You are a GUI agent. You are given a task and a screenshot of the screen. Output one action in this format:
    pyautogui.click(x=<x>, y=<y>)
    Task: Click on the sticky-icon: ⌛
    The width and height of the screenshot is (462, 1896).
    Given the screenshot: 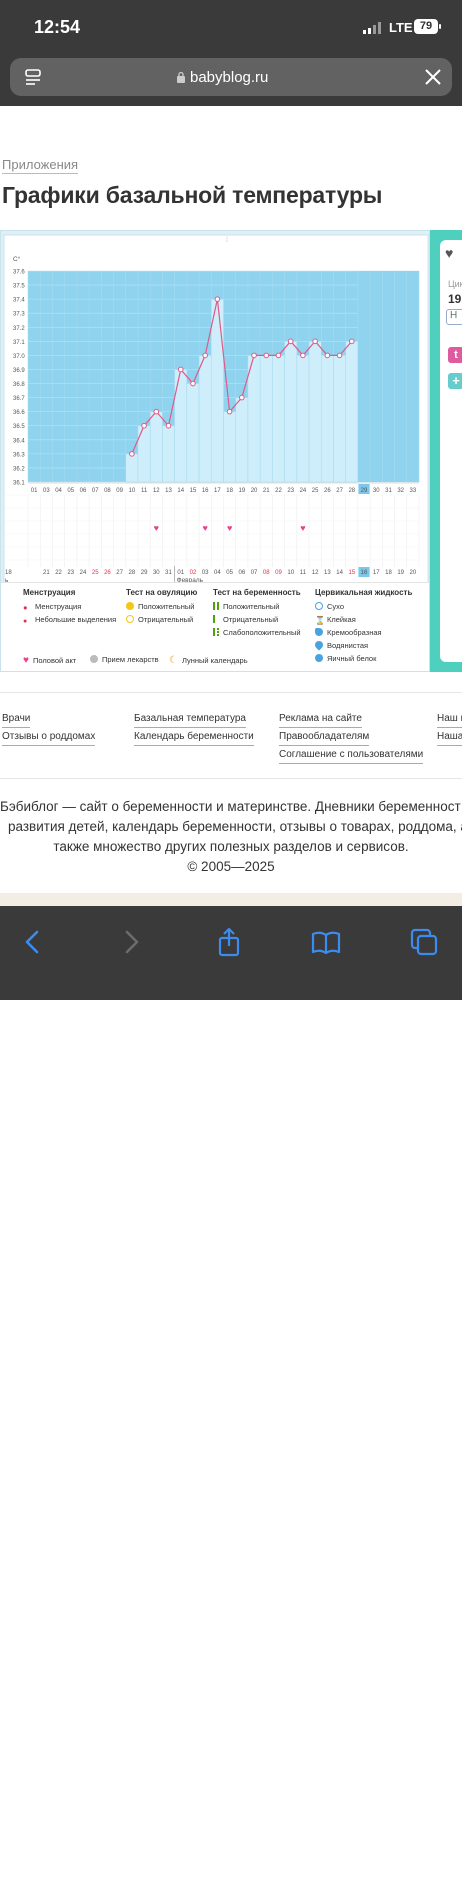 What is the action you would take?
    pyautogui.click(x=320, y=620)
    